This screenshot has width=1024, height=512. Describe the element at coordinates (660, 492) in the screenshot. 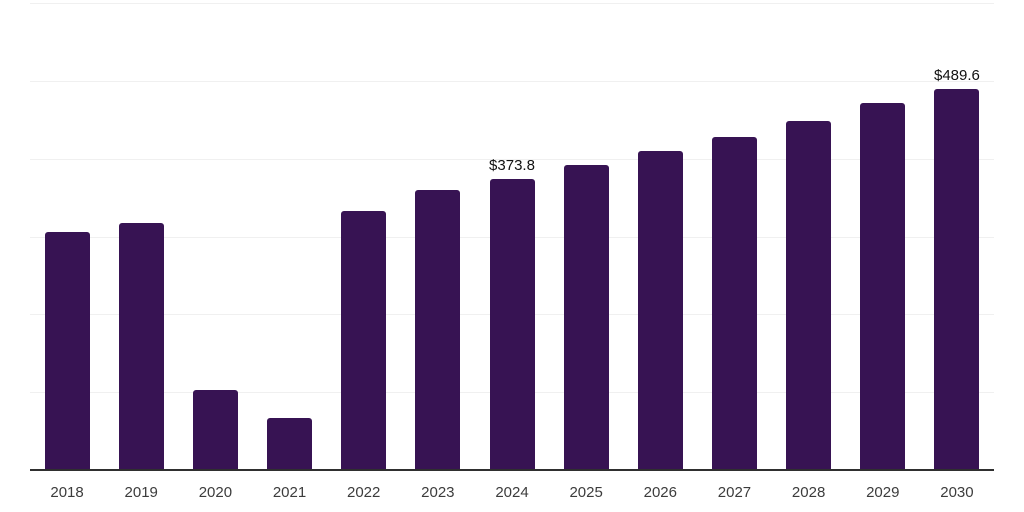

I see `x-tick-label-2026: 2026` at that location.